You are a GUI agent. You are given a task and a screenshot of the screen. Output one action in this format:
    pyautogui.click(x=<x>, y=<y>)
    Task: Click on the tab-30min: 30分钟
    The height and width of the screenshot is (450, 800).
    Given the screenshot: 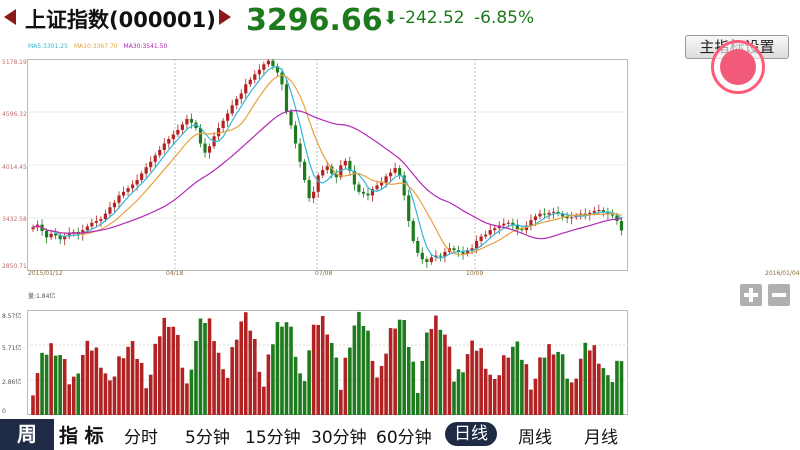 What is the action you would take?
    pyautogui.click(x=339, y=438)
    